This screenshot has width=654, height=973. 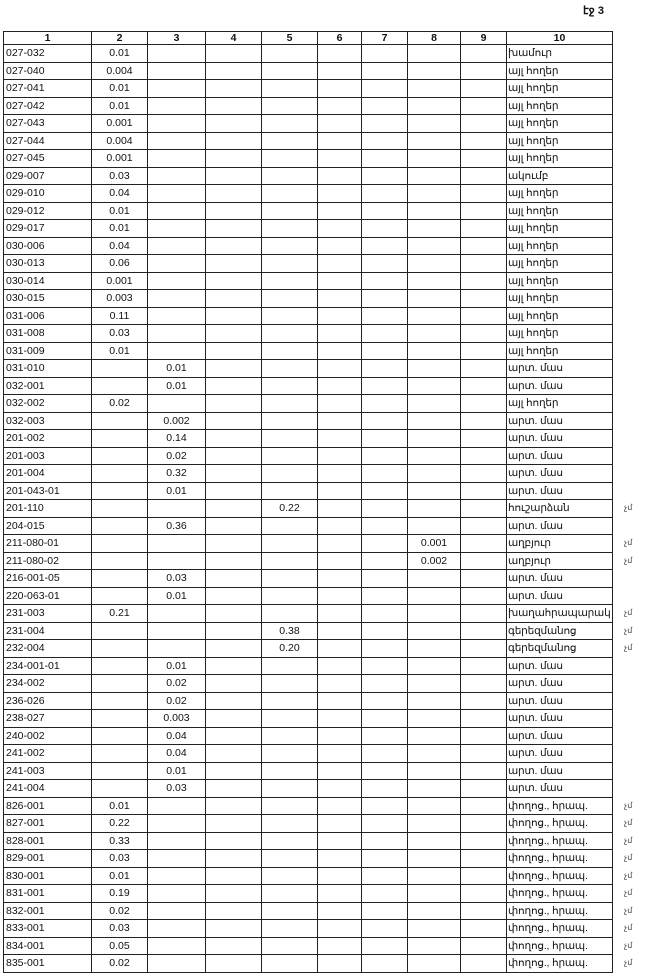 What do you see at coordinates (308, 158) in the screenshot?
I see `table-row: 027-045 0.001 այլ հողեր` at bounding box center [308, 158].